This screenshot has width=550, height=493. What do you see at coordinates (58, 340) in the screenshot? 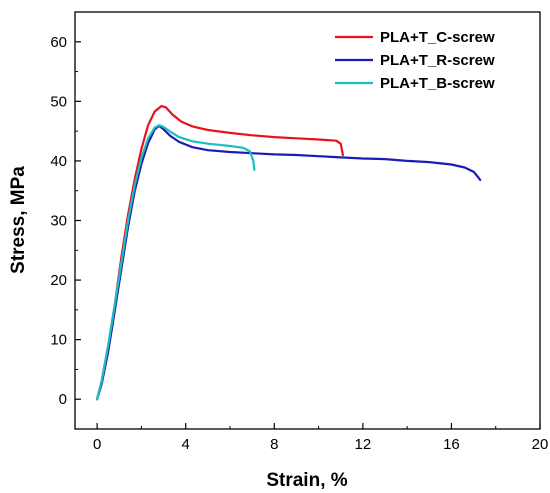
I see `y-tick-label: 10` at bounding box center [58, 340].